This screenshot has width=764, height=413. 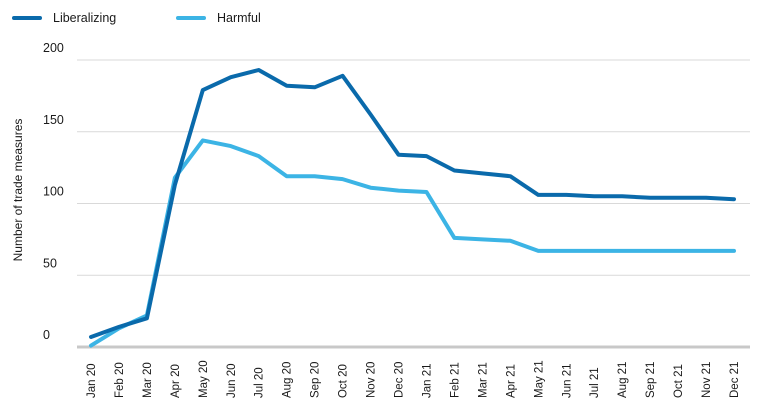 What do you see at coordinates (679, 381) in the screenshot?
I see `x-tick-label: Oct 21` at bounding box center [679, 381].